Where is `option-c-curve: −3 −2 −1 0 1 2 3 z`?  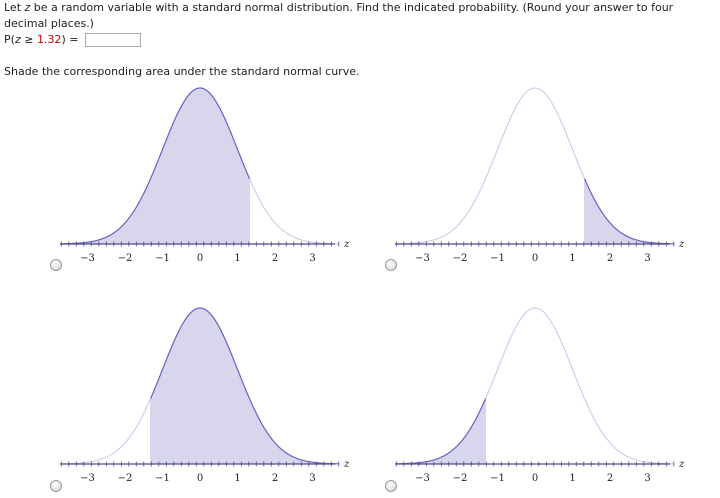
option-c-curve: −3 −2 −1 0 1 2 3 z is located at coordinates (205, 395).